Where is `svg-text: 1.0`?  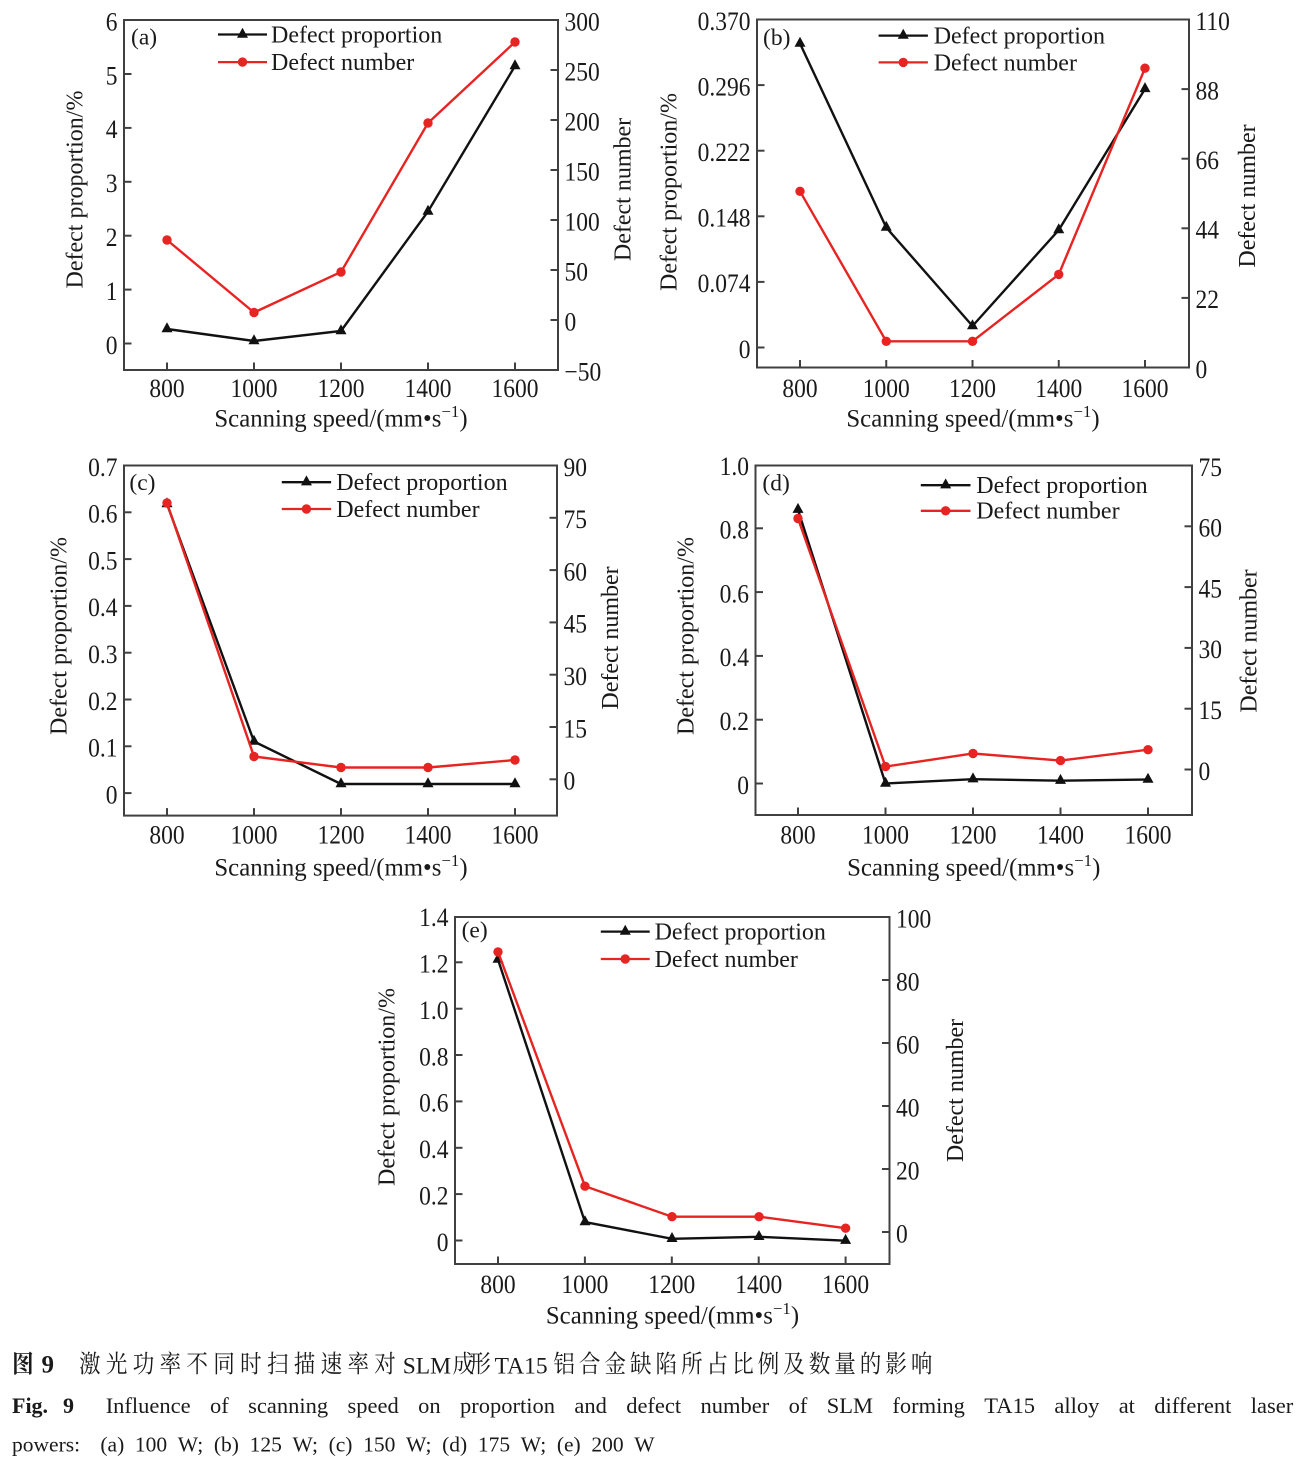
svg-text: 1.0 is located at coordinates (734, 467).